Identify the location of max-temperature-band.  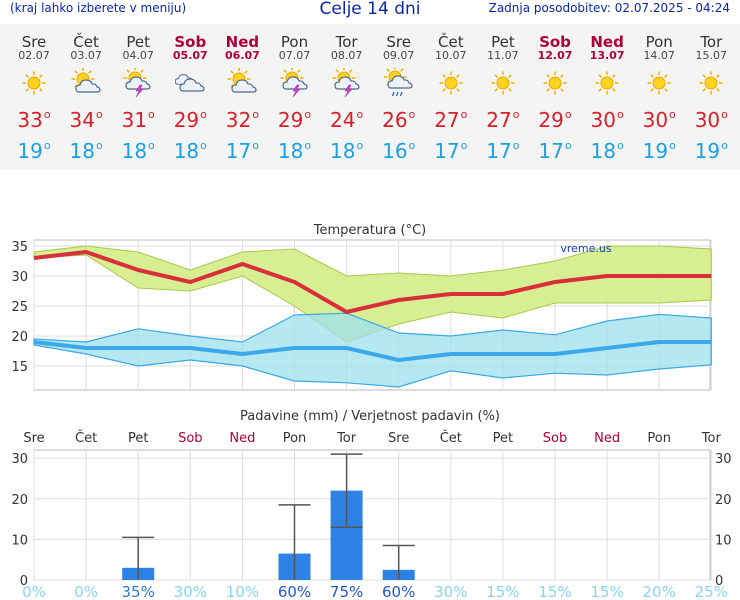
(372, 294).